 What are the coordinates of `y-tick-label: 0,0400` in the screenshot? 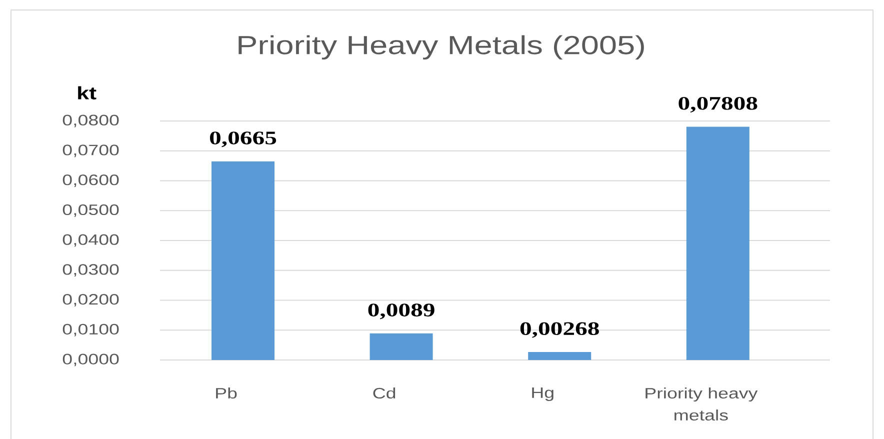 It's located at (90, 240).